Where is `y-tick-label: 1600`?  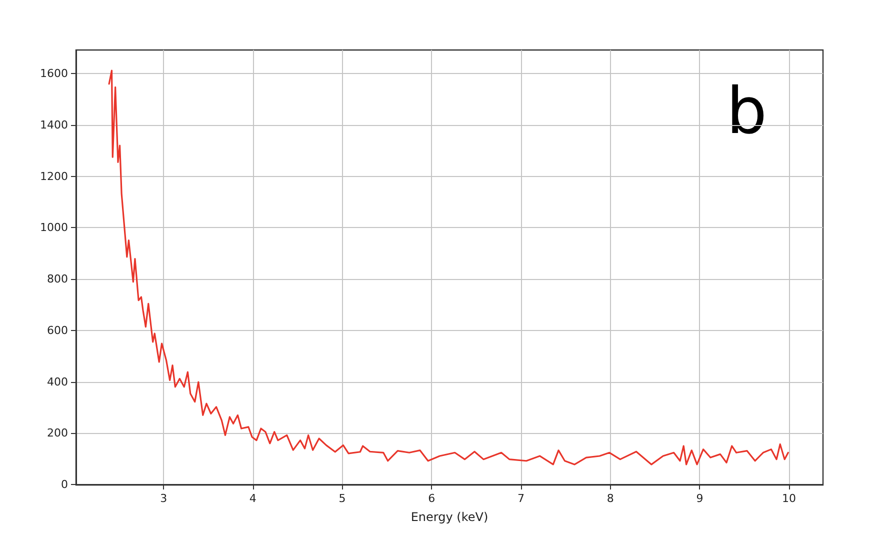 y-tick-label: 1600 is located at coordinates (54, 73).